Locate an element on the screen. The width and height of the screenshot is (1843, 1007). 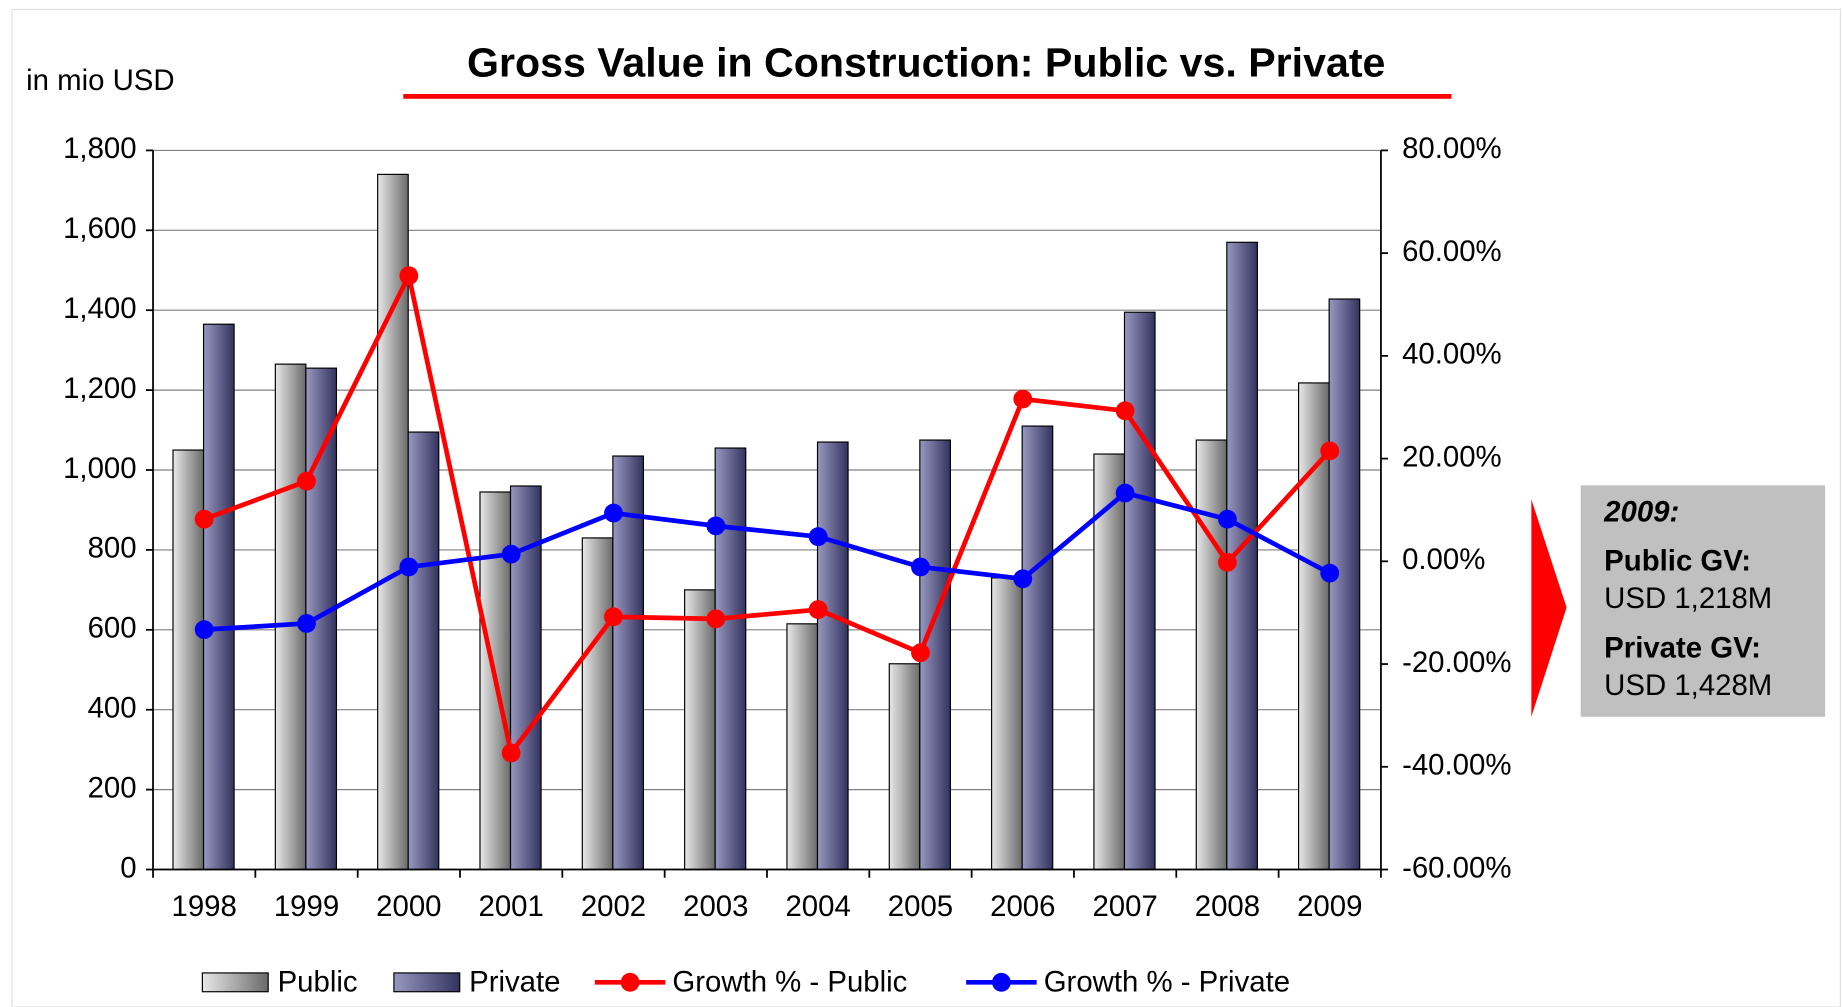
y-tick-label: 600 is located at coordinates (112, 628).